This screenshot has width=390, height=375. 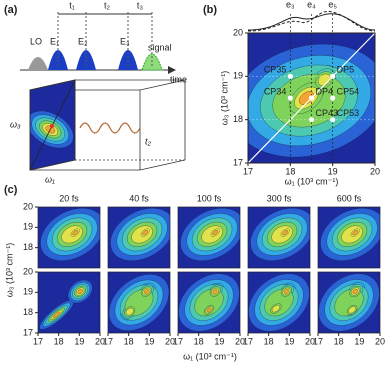 What do you see at coordinates (311, 21) in the screenshot?
I see `projection` at bounding box center [311, 21].